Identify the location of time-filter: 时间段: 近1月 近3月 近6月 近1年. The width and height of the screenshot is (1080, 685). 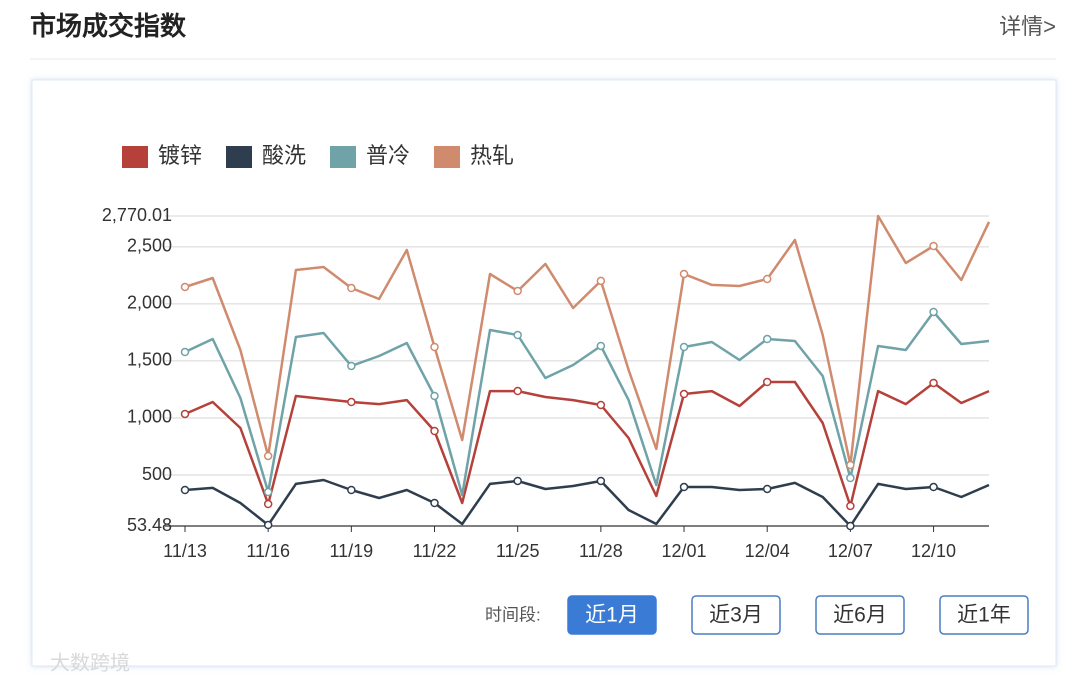
(757, 615).